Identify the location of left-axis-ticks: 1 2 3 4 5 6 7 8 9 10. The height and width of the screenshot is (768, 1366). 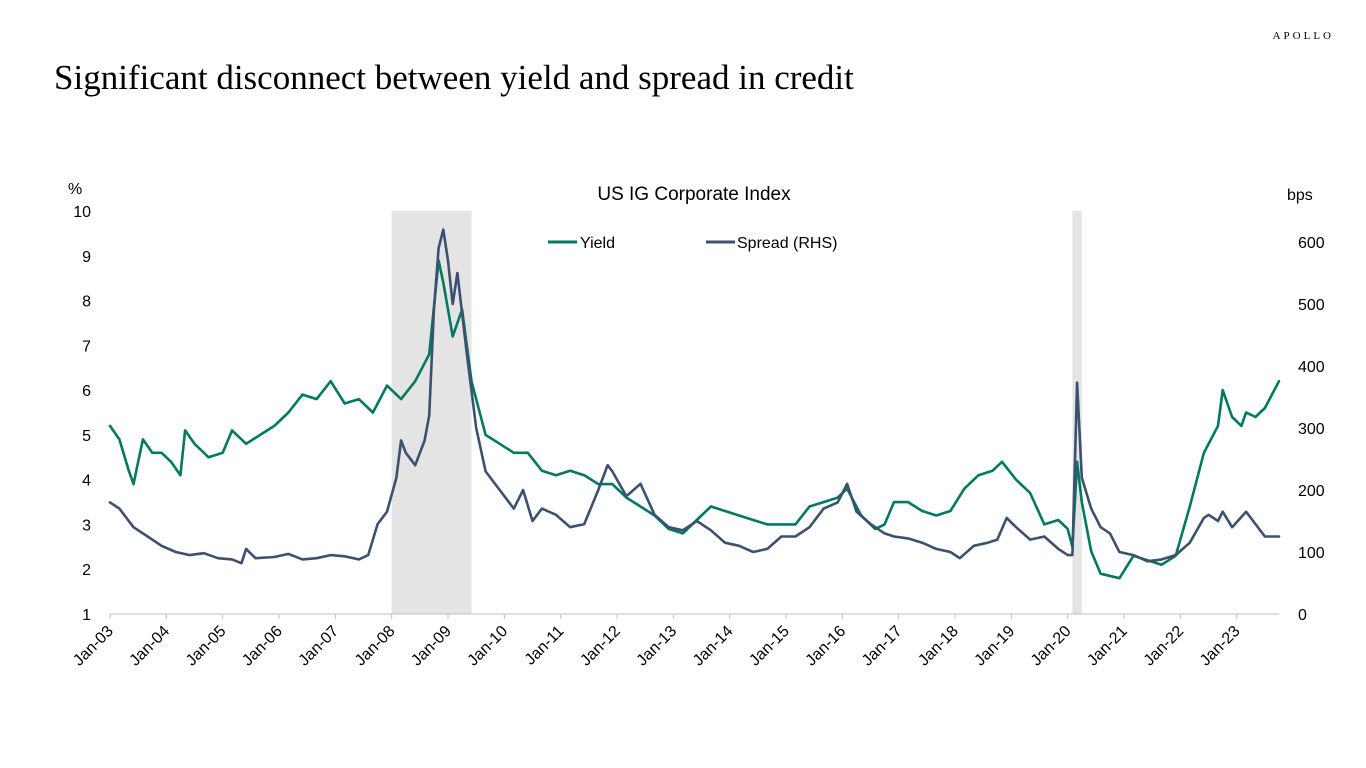
(82, 414).